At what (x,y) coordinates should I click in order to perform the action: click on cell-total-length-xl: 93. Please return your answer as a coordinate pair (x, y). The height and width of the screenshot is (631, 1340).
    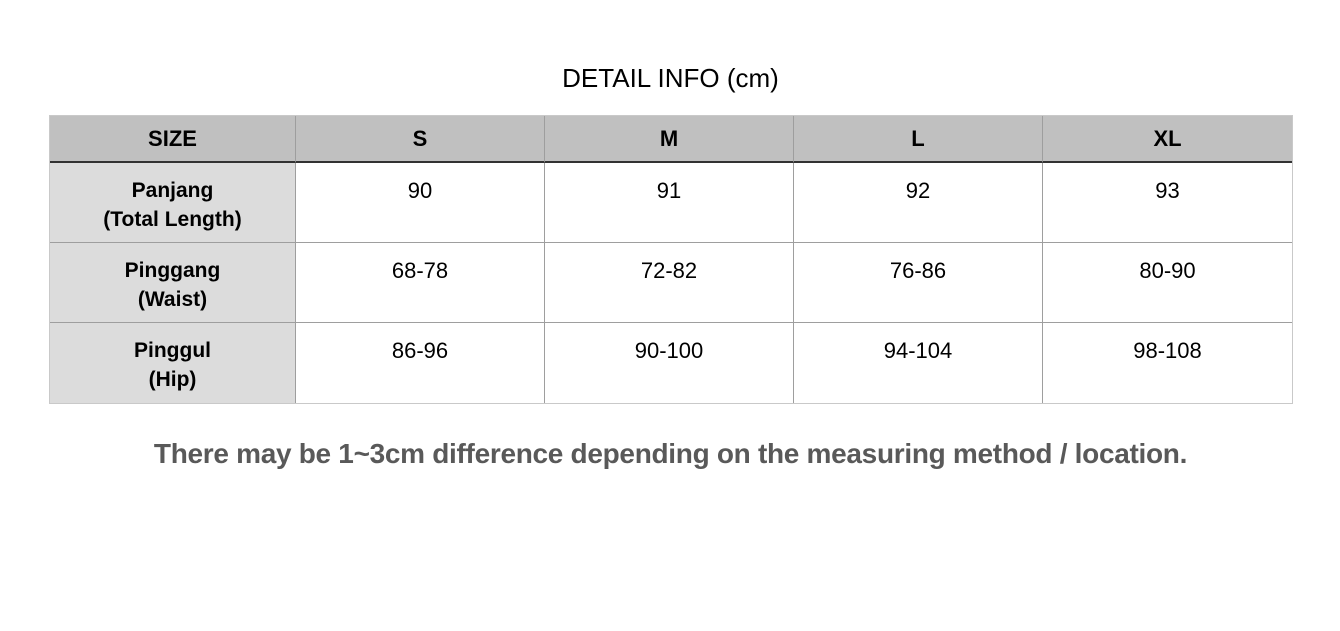
    Looking at the image, I should click on (1167, 203).